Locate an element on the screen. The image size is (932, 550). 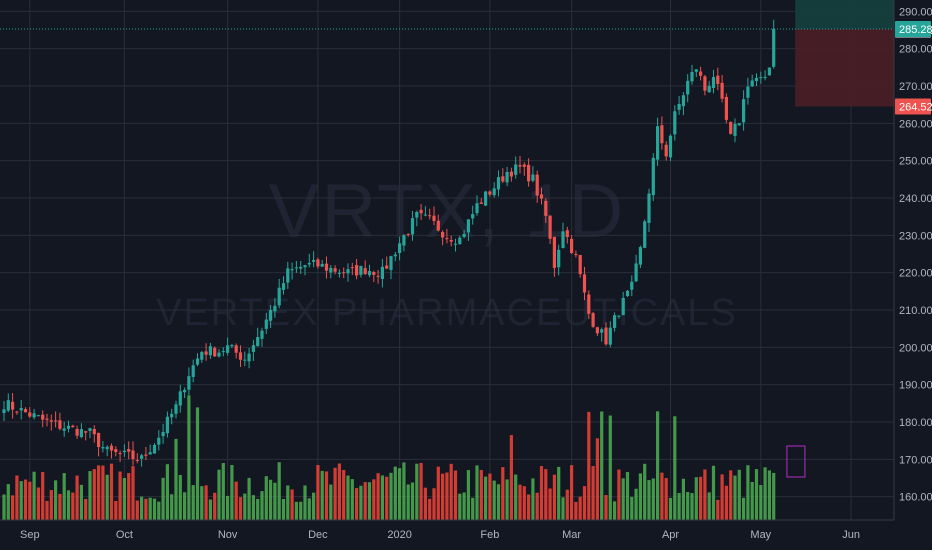
x-tick-label: 2020 is located at coordinates (399, 535).